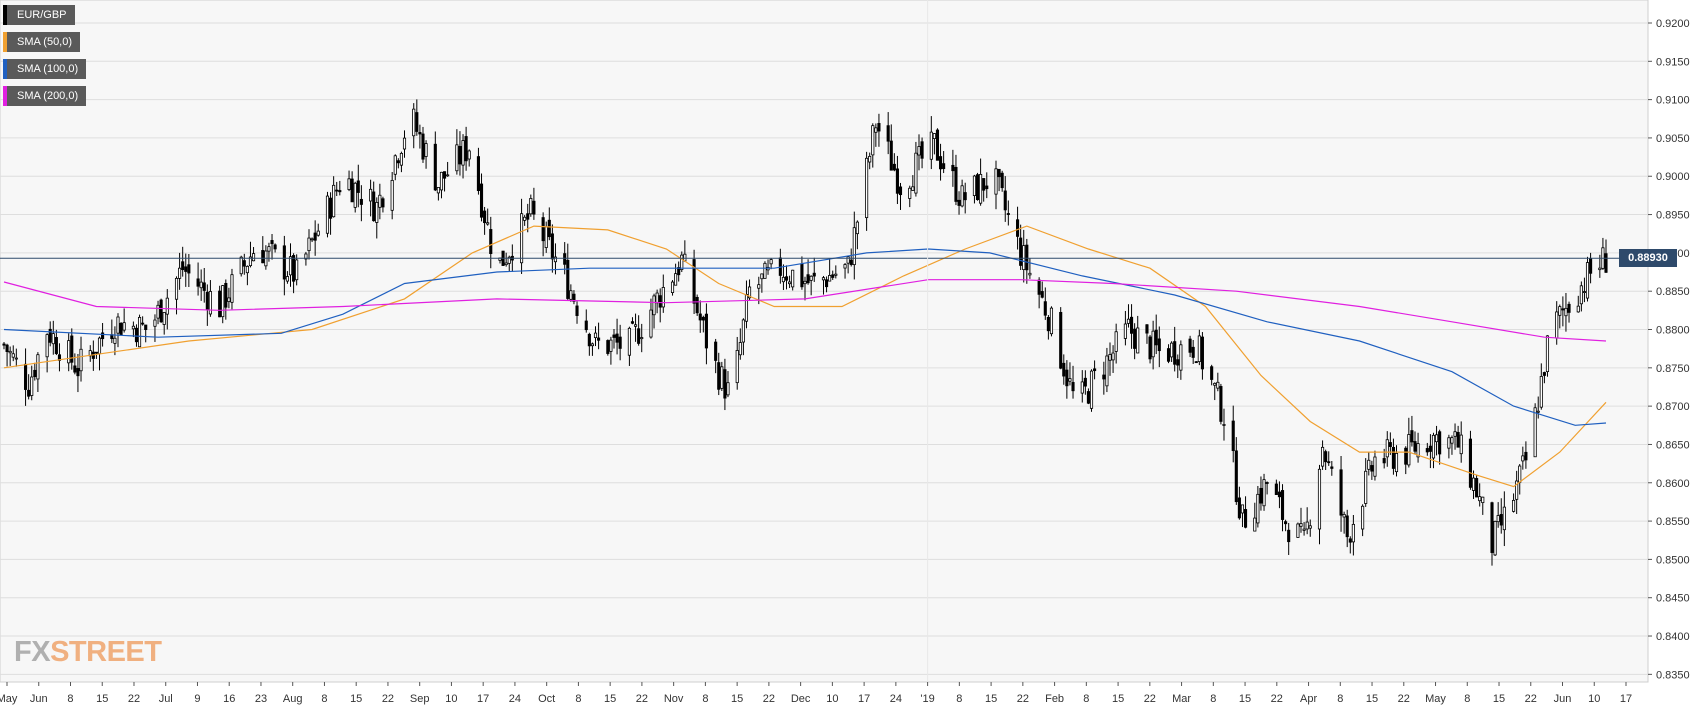  What do you see at coordinates (229, 699) in the screenshot?
I see `x-tick-label: 16` at bounding box center [229, 699].